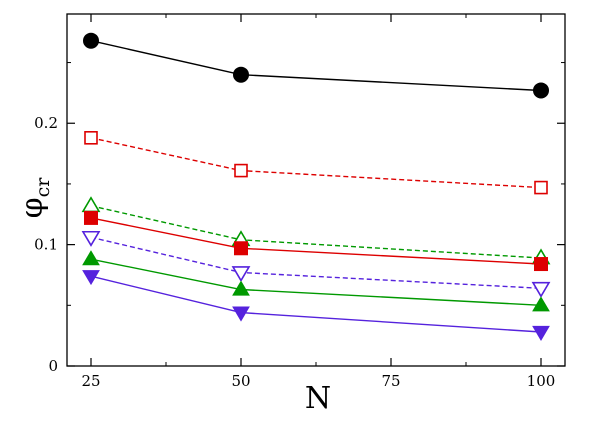 The image size is (600, 426). Describe the element at coordinates (390, 381) in the screenshot. I see `x-tick-label: 75` at that location.